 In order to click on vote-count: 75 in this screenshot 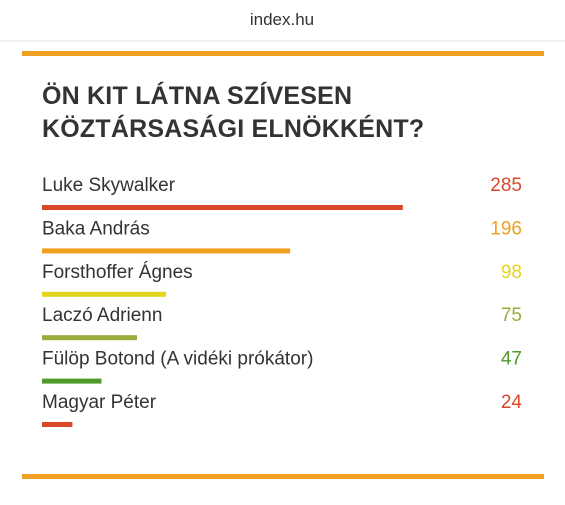, I will do `click(511, 315)`.